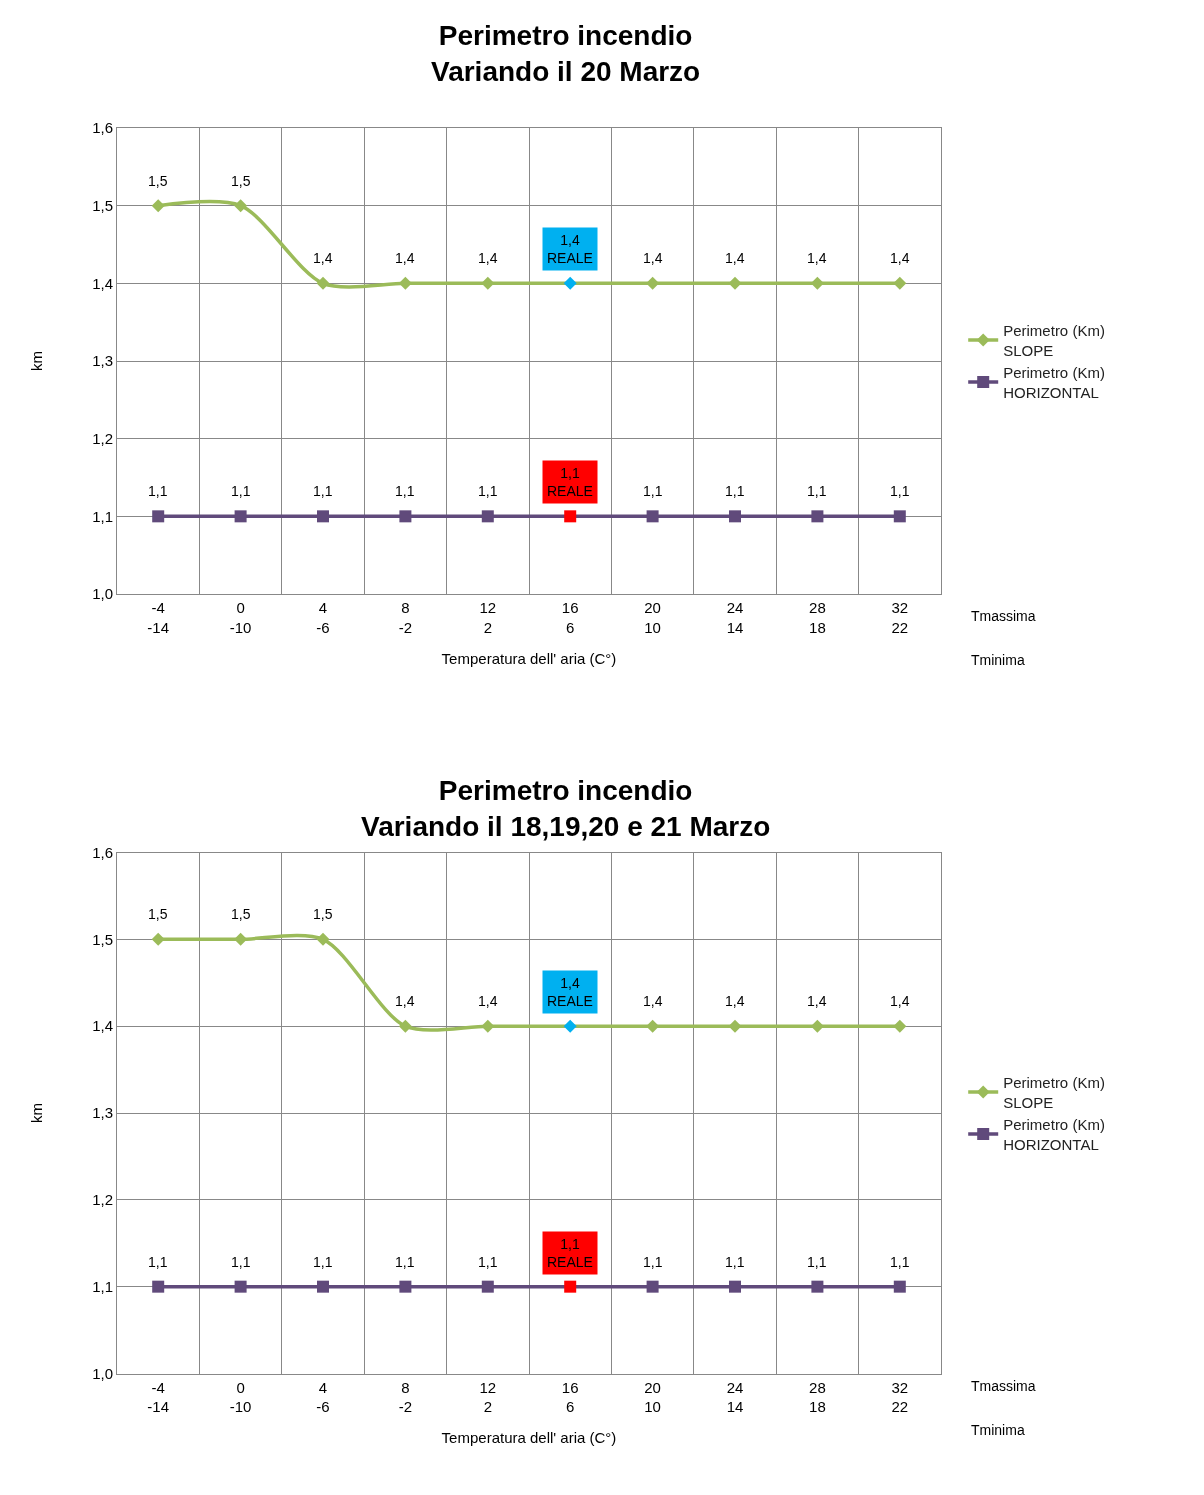  I want to click on x-tick-label: 24 14, so click(735, 1396).